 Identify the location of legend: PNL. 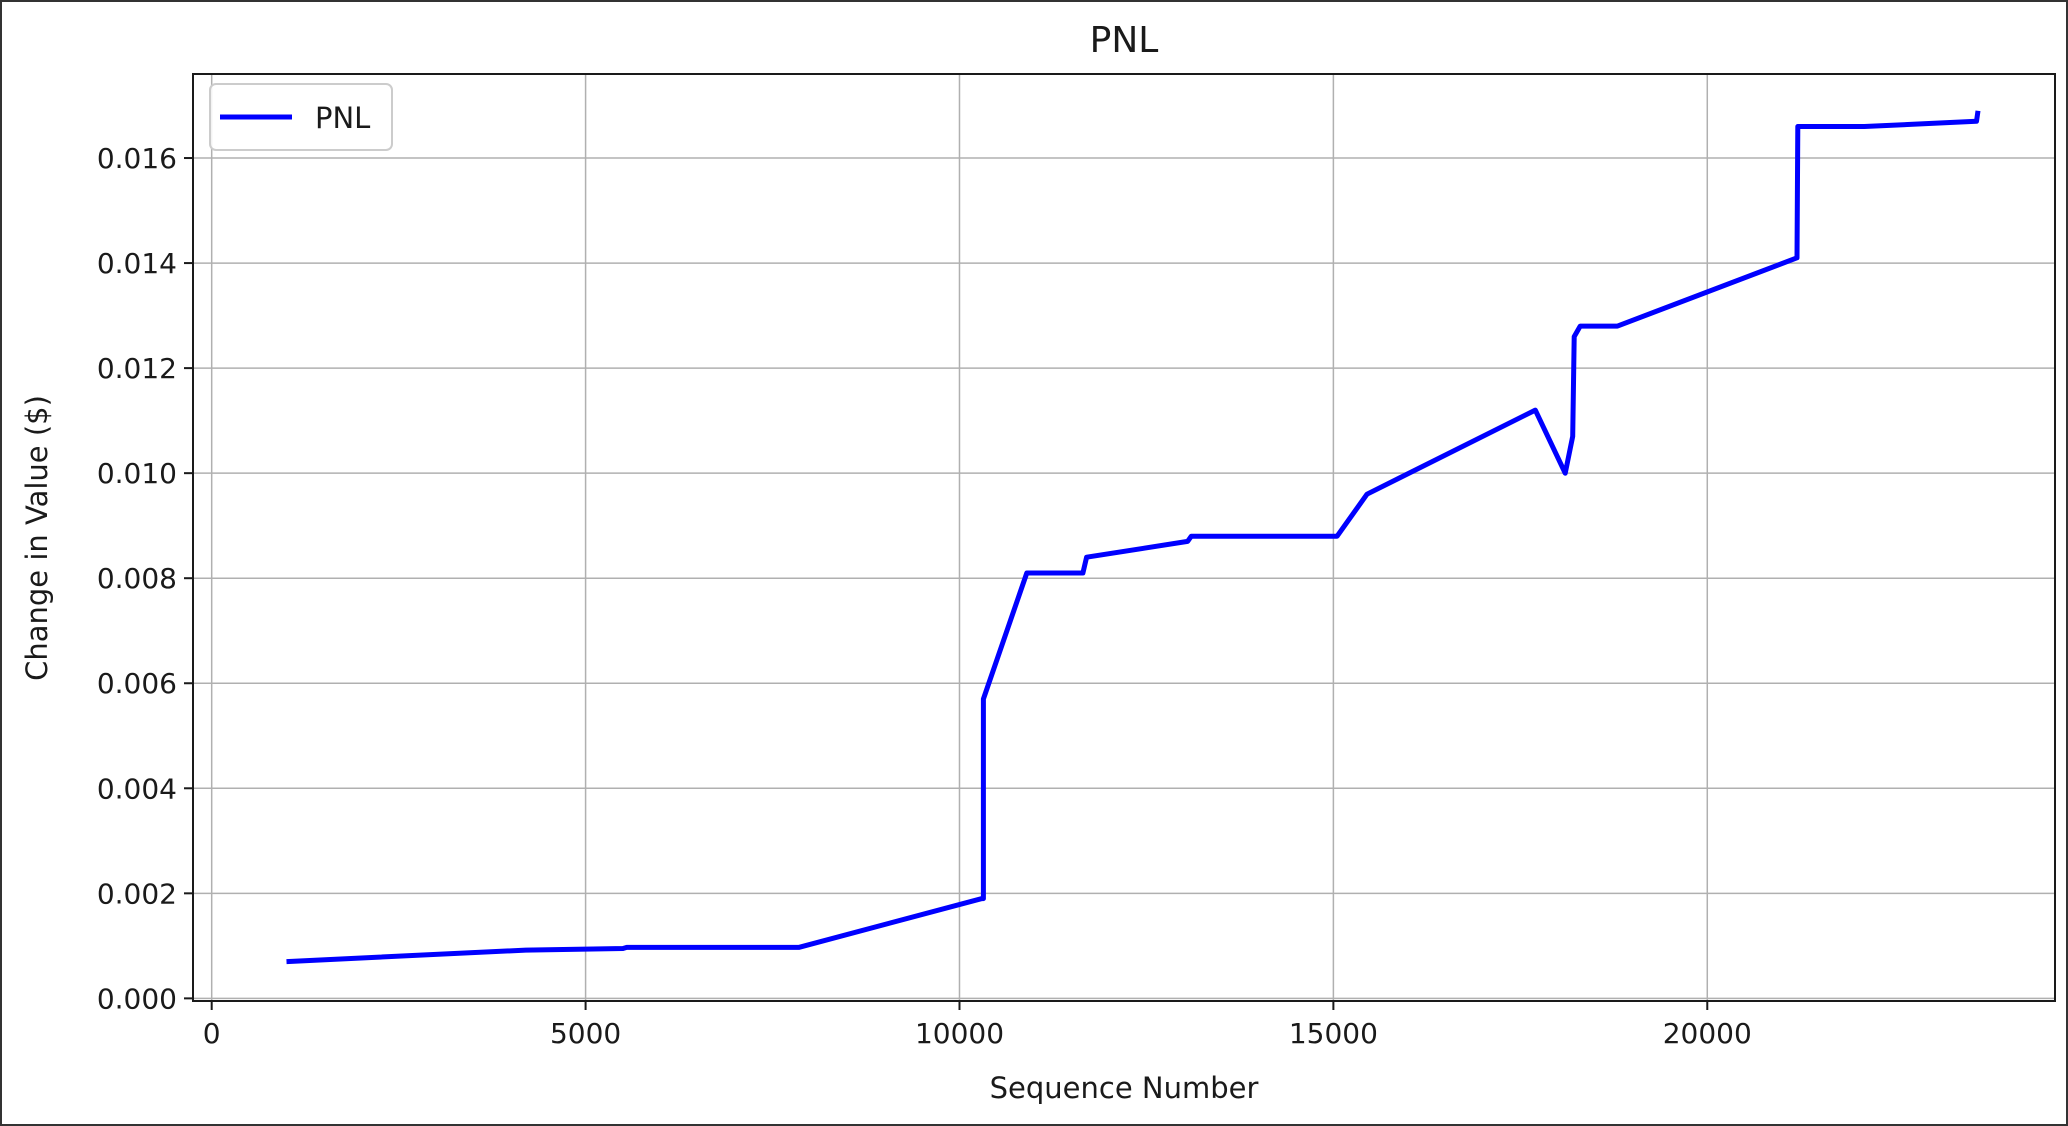
(301, 117).